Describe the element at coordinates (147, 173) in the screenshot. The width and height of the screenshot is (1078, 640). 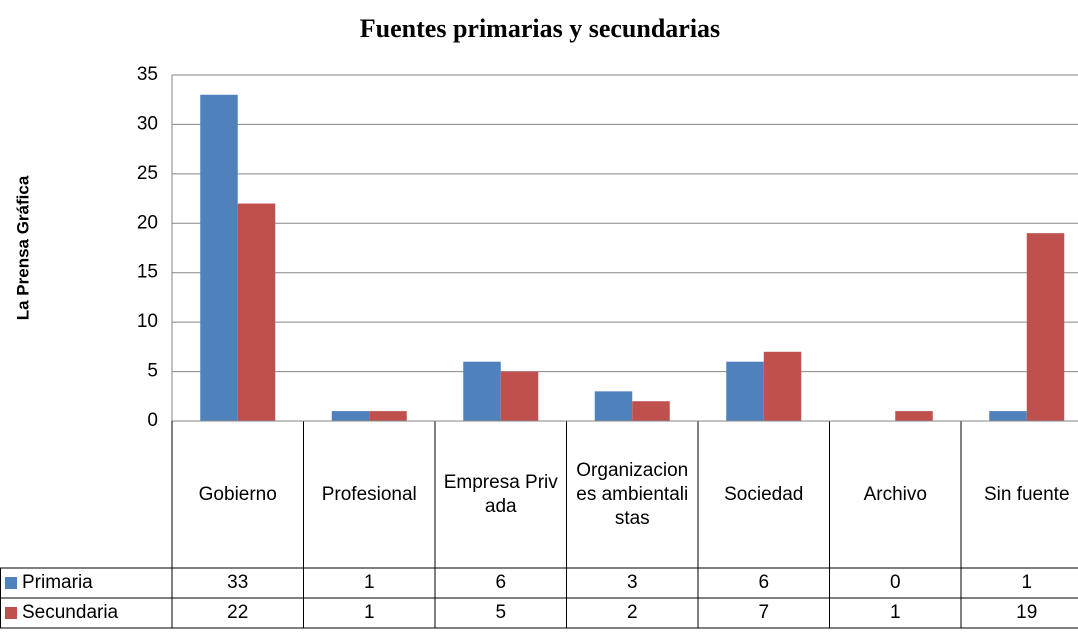
I see `y-tick-label: 25` at that location.